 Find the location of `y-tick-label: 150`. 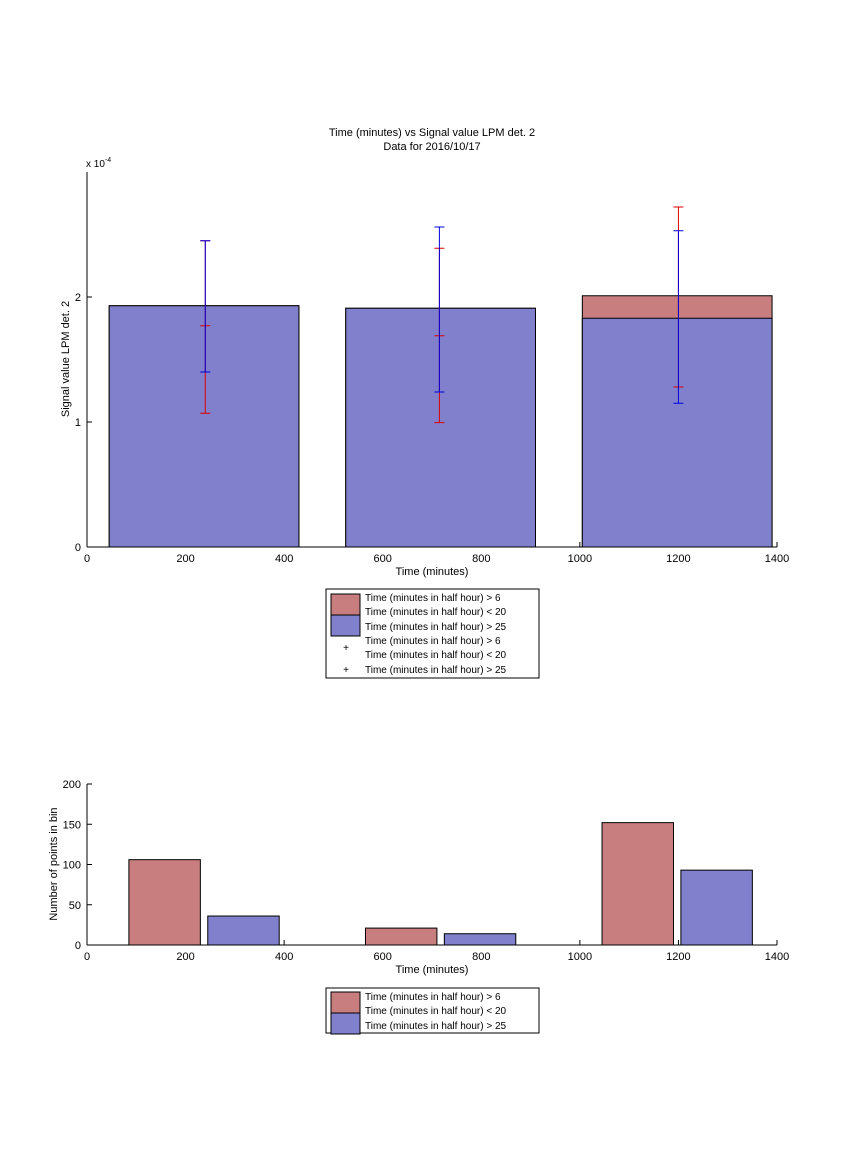

y-tick-label: 150 is located at coordinates (72, 825).